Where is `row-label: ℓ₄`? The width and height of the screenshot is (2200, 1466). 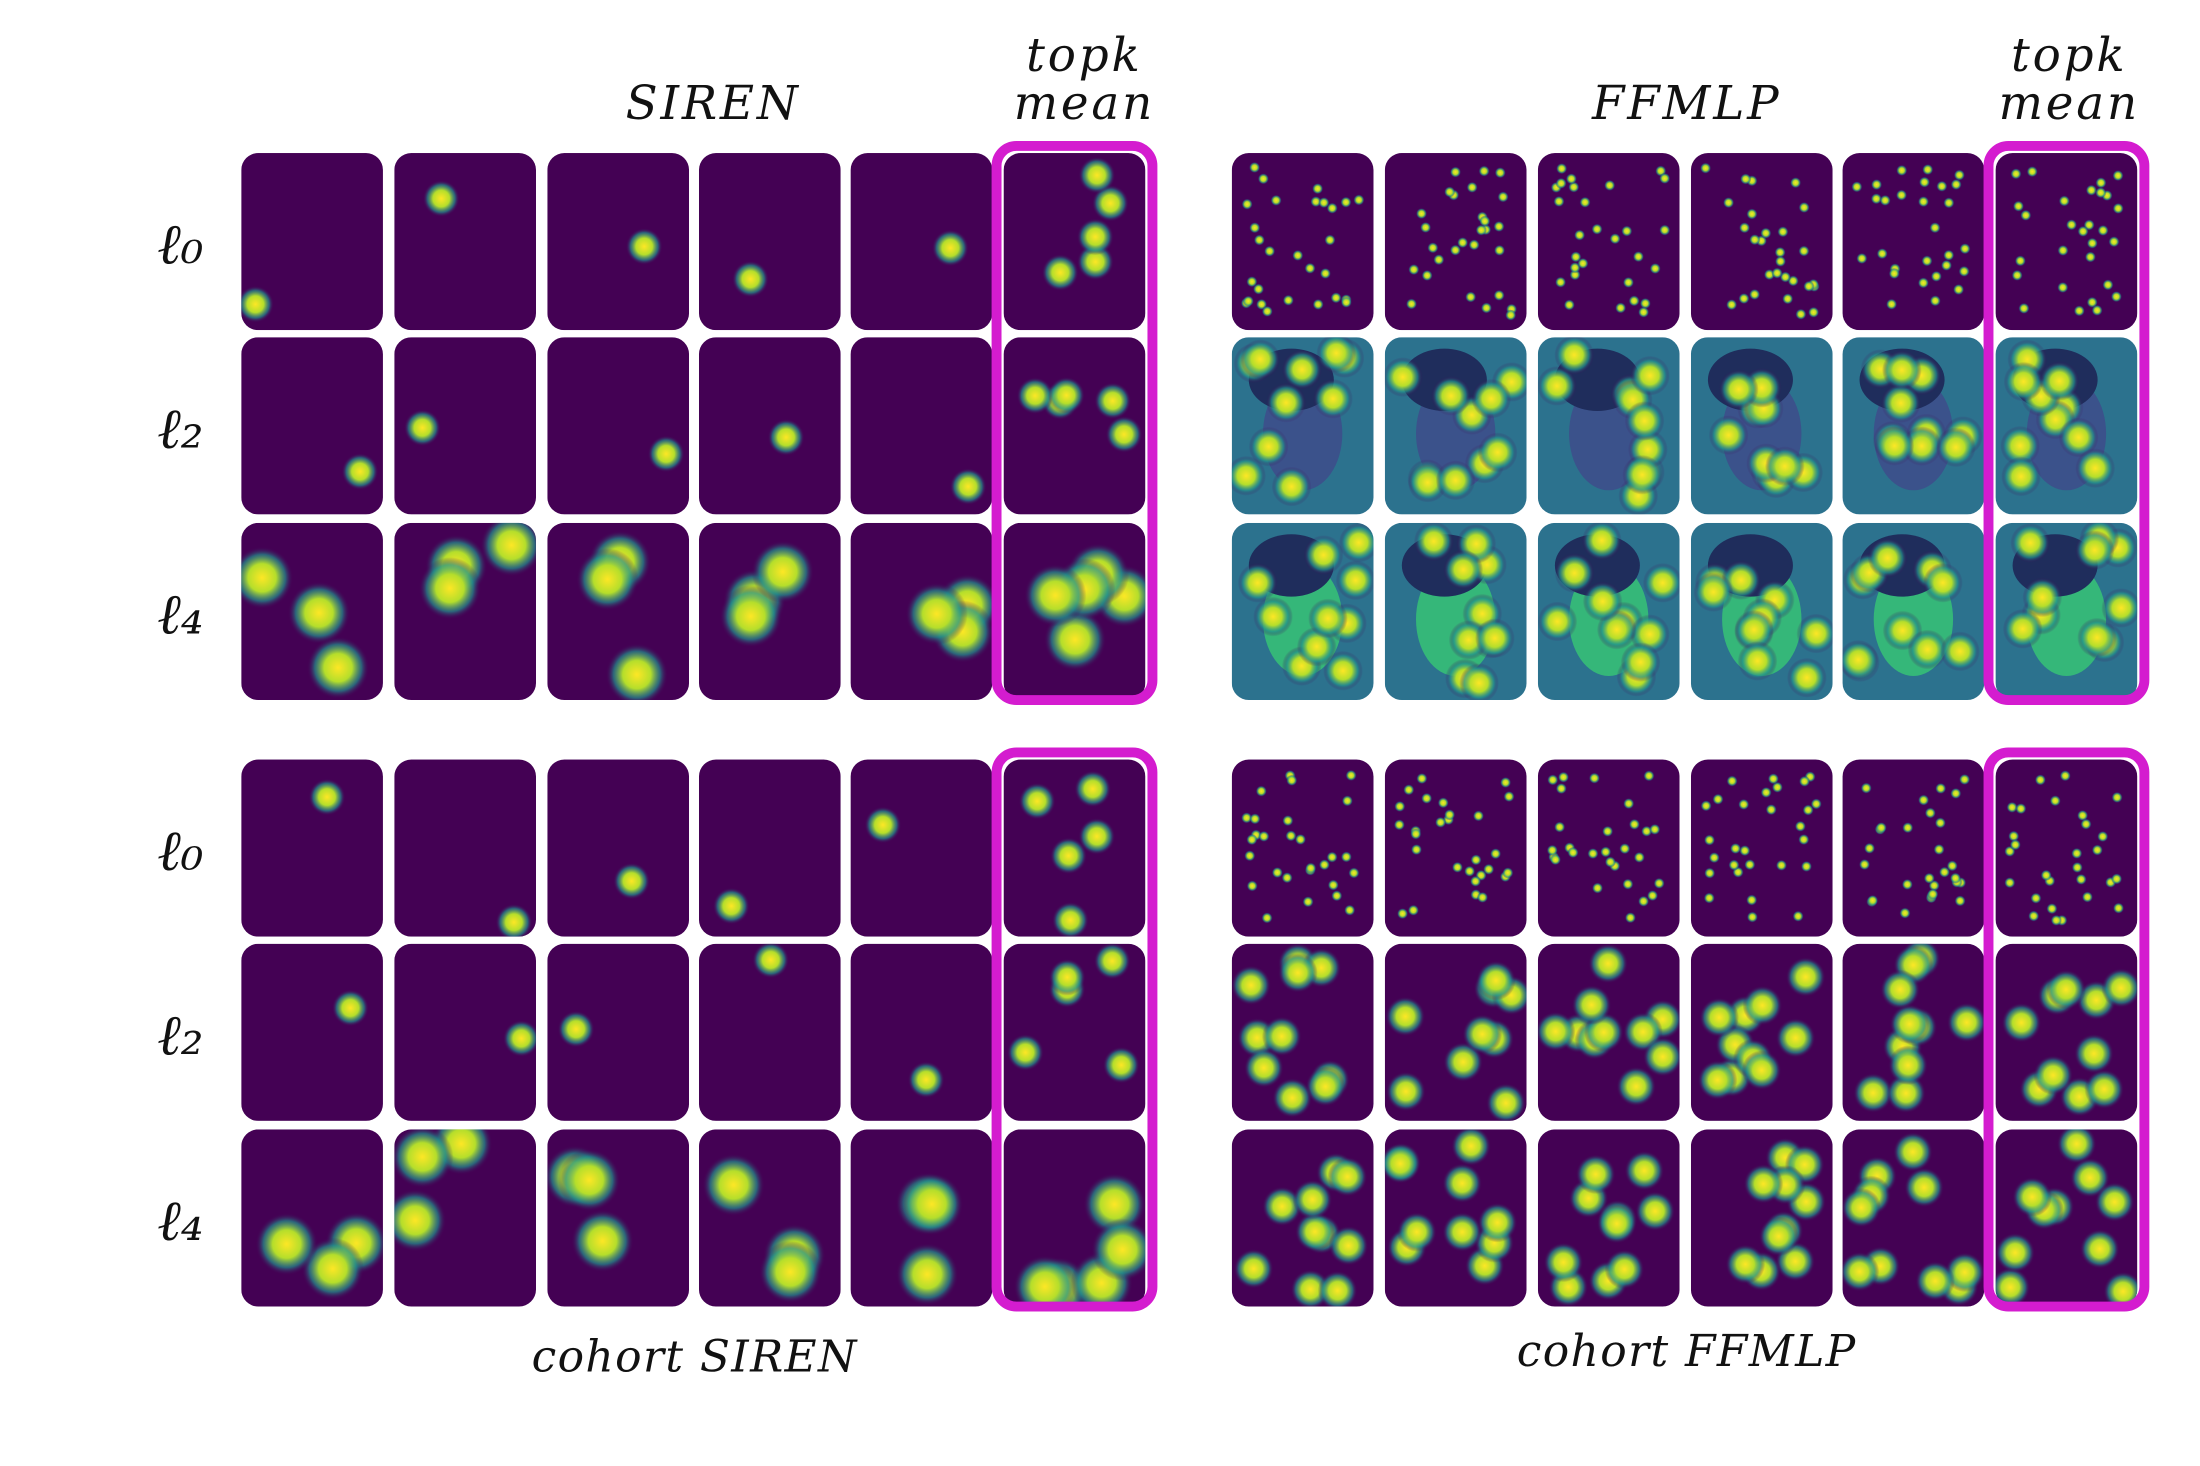
row-label: ℓ₄ is located at coordinates (180, 1221).